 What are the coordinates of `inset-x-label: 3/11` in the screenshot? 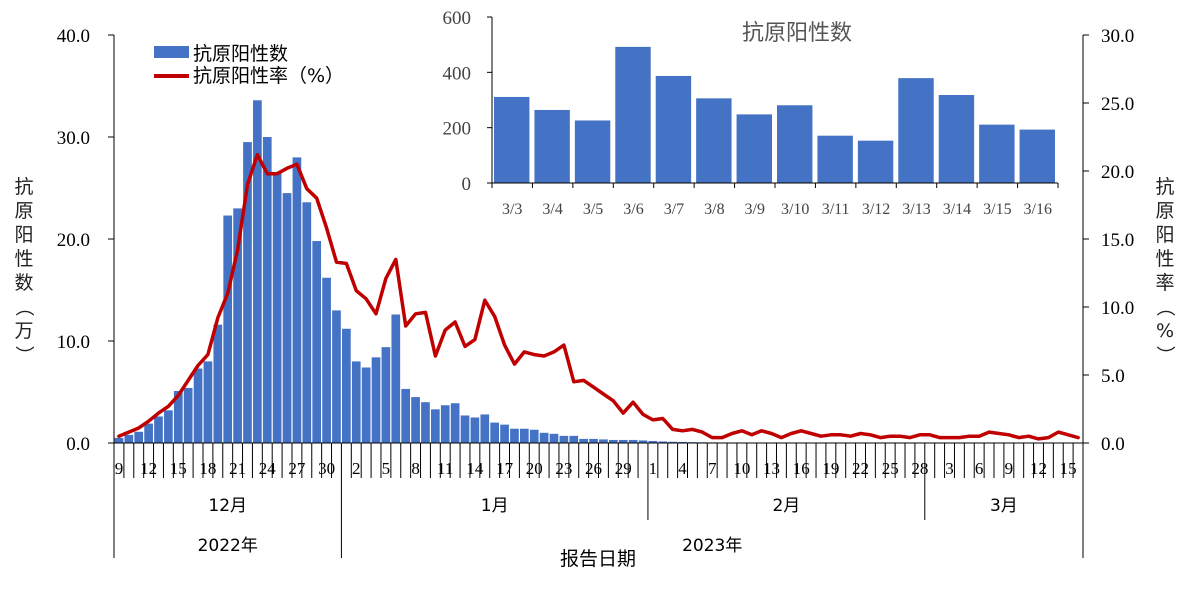 It's located at (836, 209).